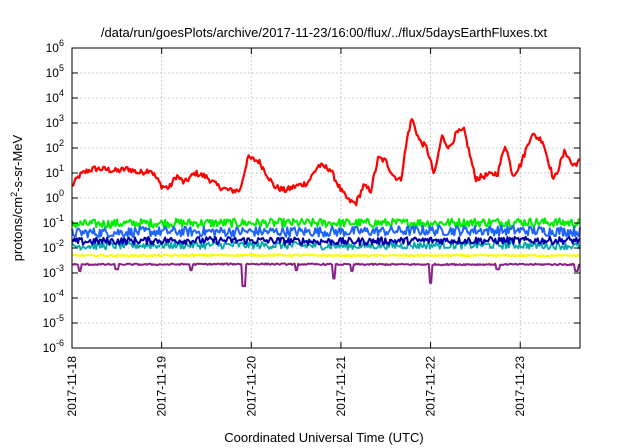  Describe the element at coordinates (72, 386) in the screenshot. I see `x-tick-label: 2017-11-18` at that location.